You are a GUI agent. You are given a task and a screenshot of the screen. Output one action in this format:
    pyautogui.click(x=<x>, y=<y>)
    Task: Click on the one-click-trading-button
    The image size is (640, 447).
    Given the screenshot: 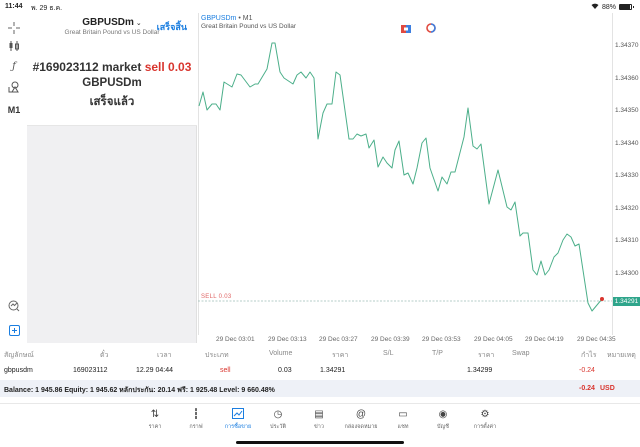 What is the action you would take?
    pyautogui.click(x=14, y=306)
    